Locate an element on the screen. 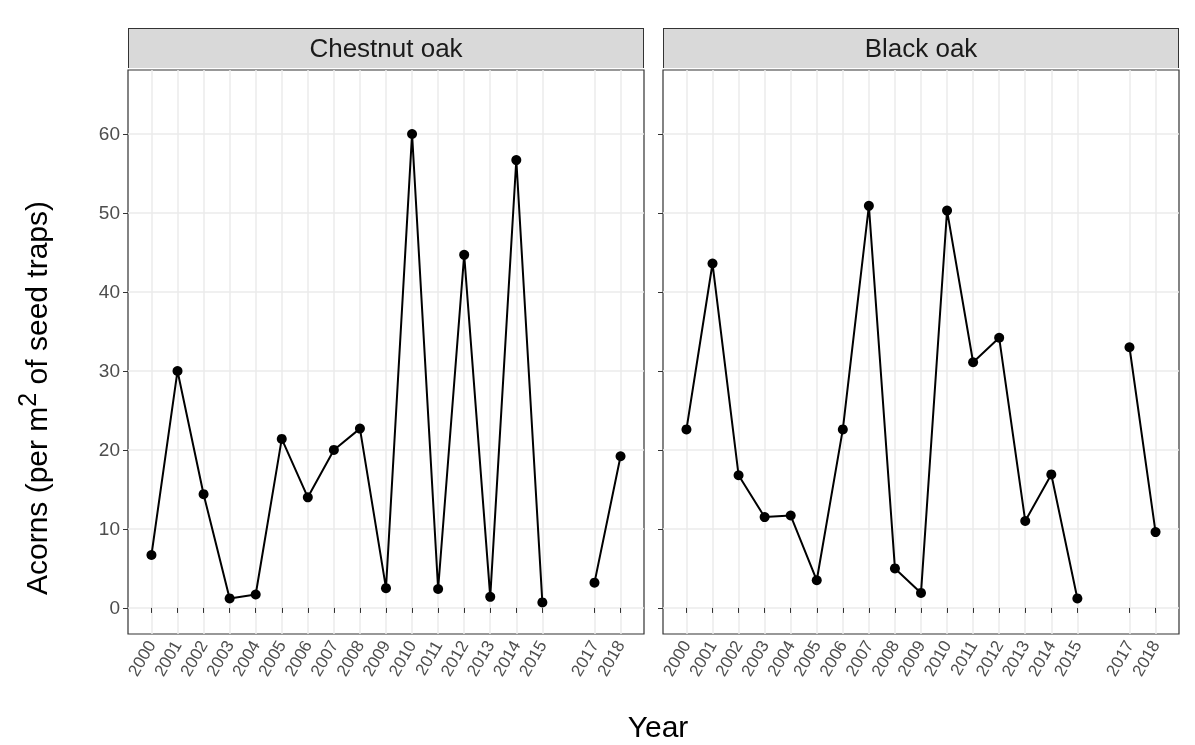 Image resolution: width=1195 pixels, height=745 pixels. chart-title: Black oak is located at coordinates (921, 48).